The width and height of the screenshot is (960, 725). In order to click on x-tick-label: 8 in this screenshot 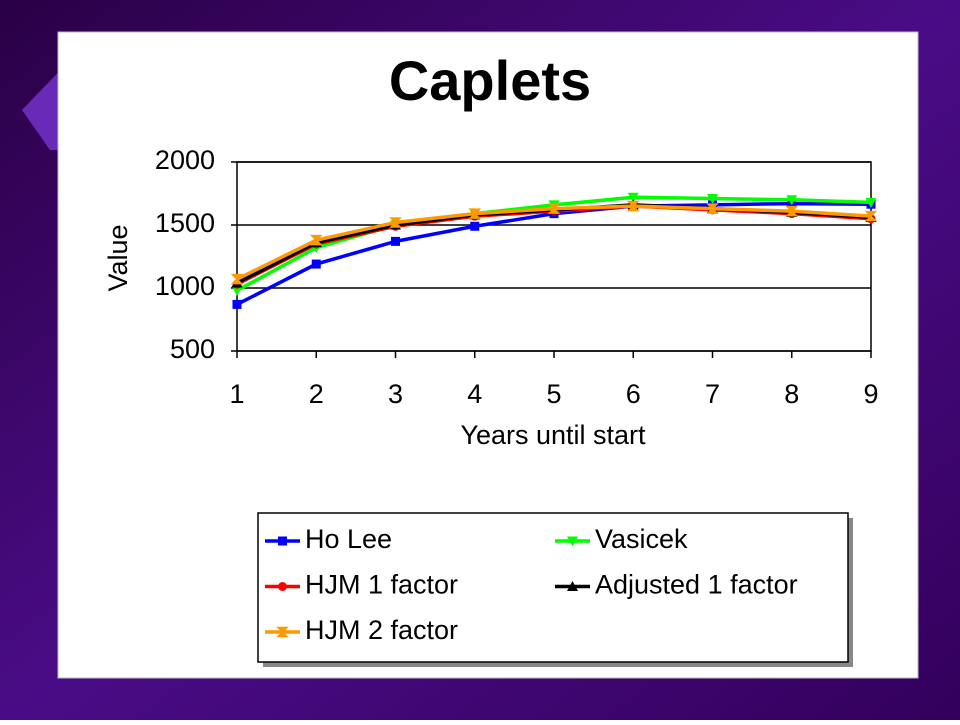, I will do `click(791, 394)`.